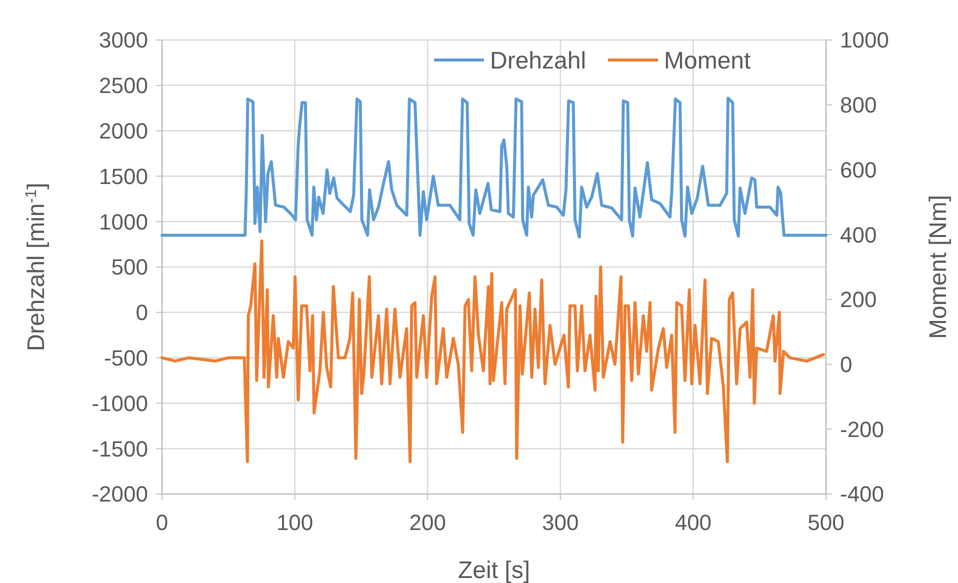  I want to click on y-tick-label: -1000, so click(120, 403).